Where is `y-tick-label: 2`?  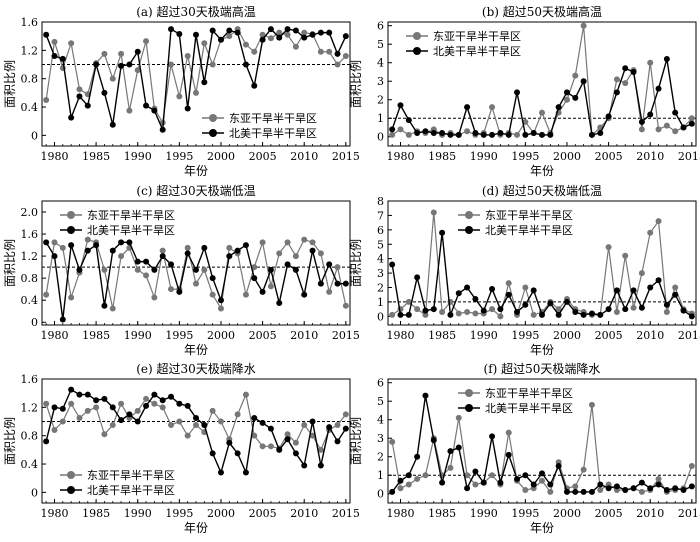 y-tick-label: 2 is located at coordinates (380, 288).